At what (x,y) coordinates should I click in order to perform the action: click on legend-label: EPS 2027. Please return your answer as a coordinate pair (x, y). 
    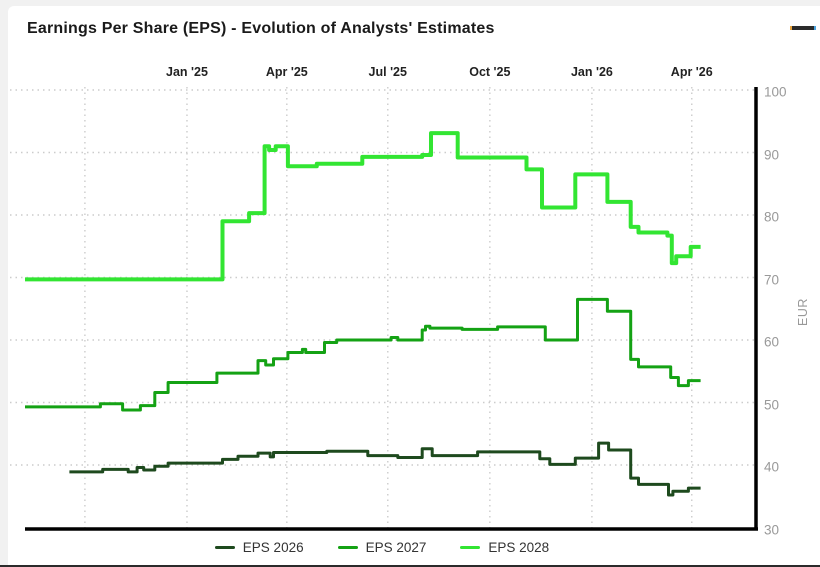
    Looking at the image, I should click on (396, 547).